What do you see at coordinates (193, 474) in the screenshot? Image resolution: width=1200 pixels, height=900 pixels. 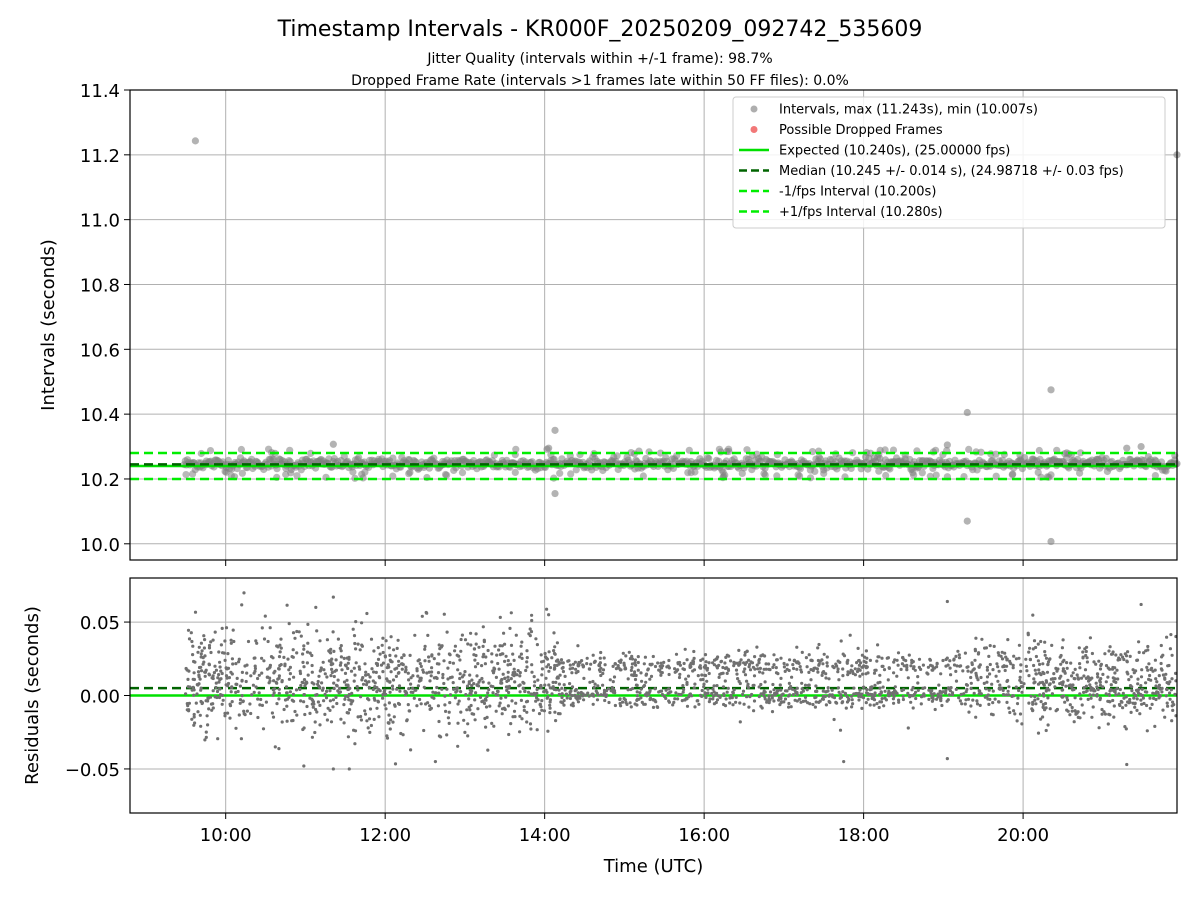 I see `interval-point` at bounding box center [193, 474].